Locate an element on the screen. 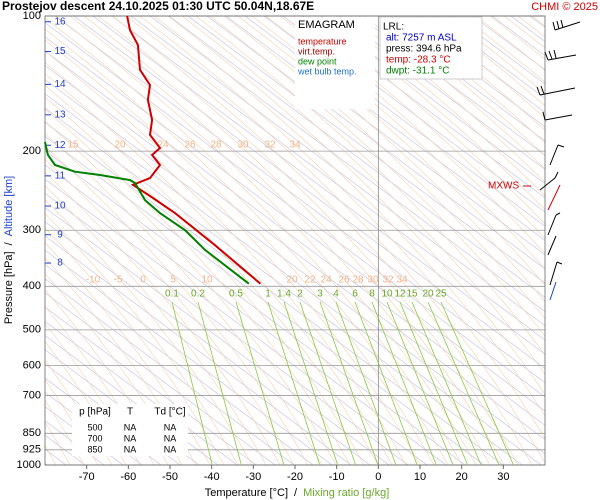 The height and width of the screenshot is (500, 600). credit: CHMI © 2025 is located at coordinates (564, 7).